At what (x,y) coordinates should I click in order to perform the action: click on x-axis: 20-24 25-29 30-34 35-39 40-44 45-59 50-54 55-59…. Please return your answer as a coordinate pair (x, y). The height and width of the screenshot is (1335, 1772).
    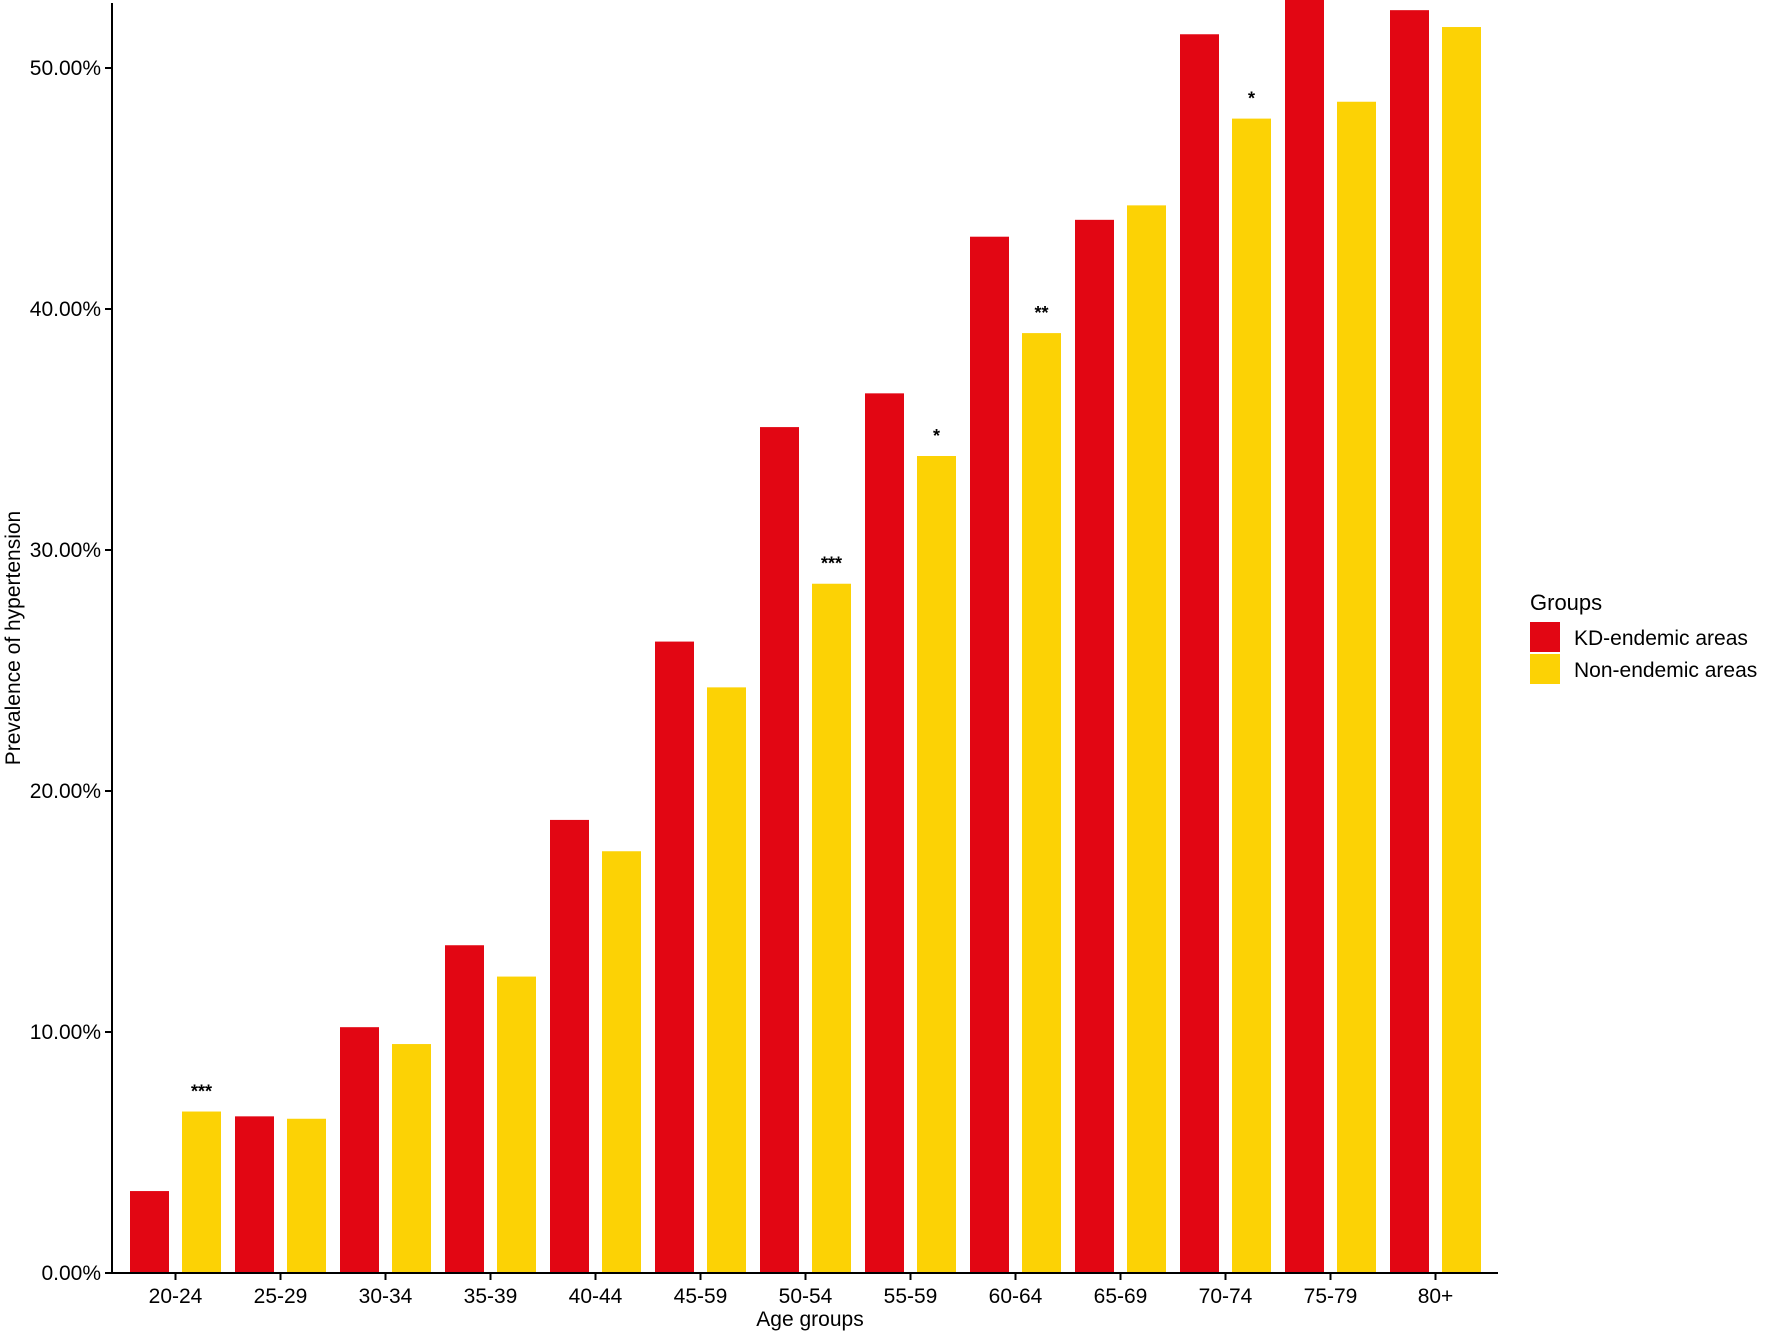
    Looking at the image, I should click on (805, 1290).